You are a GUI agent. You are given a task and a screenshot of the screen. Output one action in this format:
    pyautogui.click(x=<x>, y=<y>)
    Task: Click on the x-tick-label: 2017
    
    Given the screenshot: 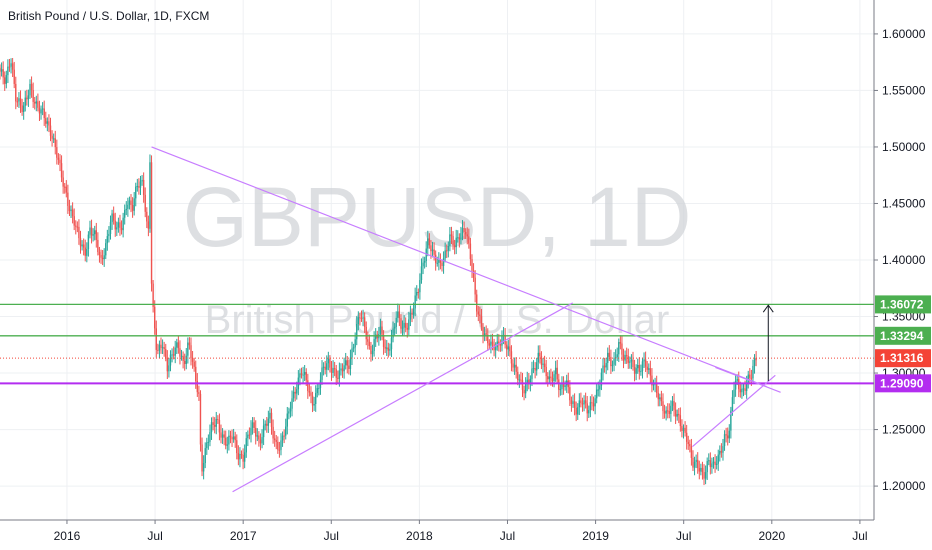 What is the action you would take?
    pyautogui.click(x=243, y=536)
    